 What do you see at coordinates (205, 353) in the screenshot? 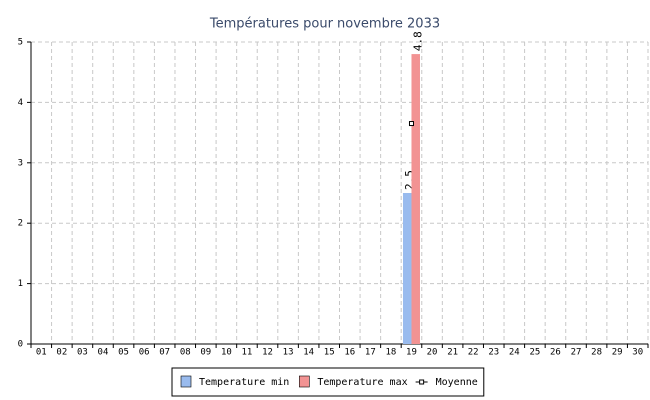
I see `x-tick-label: 09` at bounding box center [205, 353].